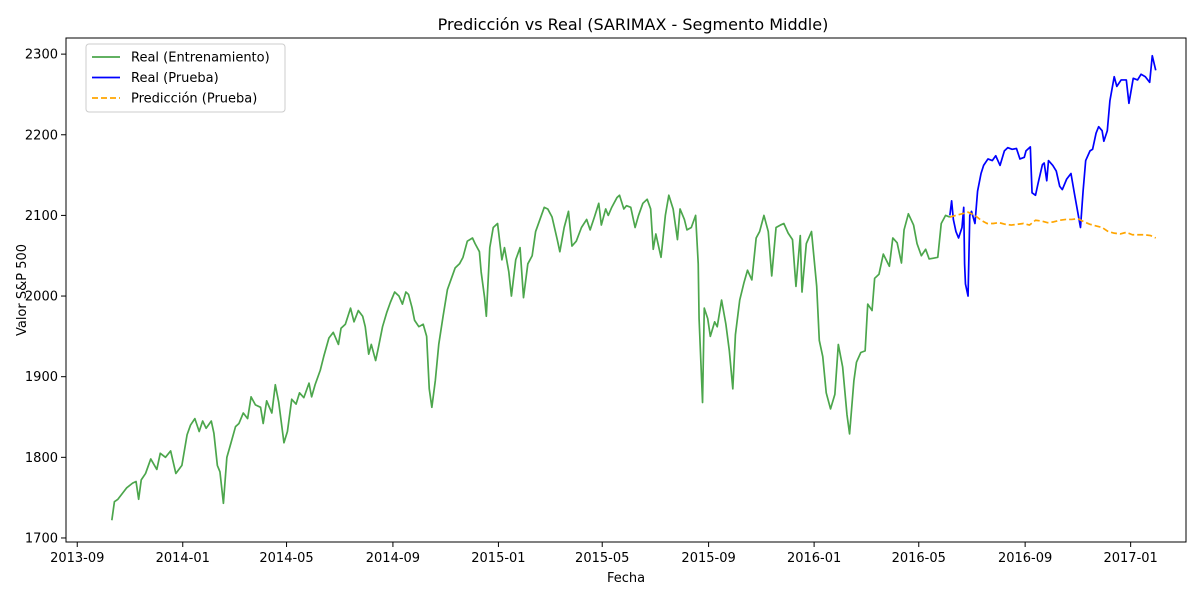  What do you see at coordinates (200, 58) in the screenshot?
I see `legend-label-0: Real (Entrenamiento)` at bounding box center [200, 58].